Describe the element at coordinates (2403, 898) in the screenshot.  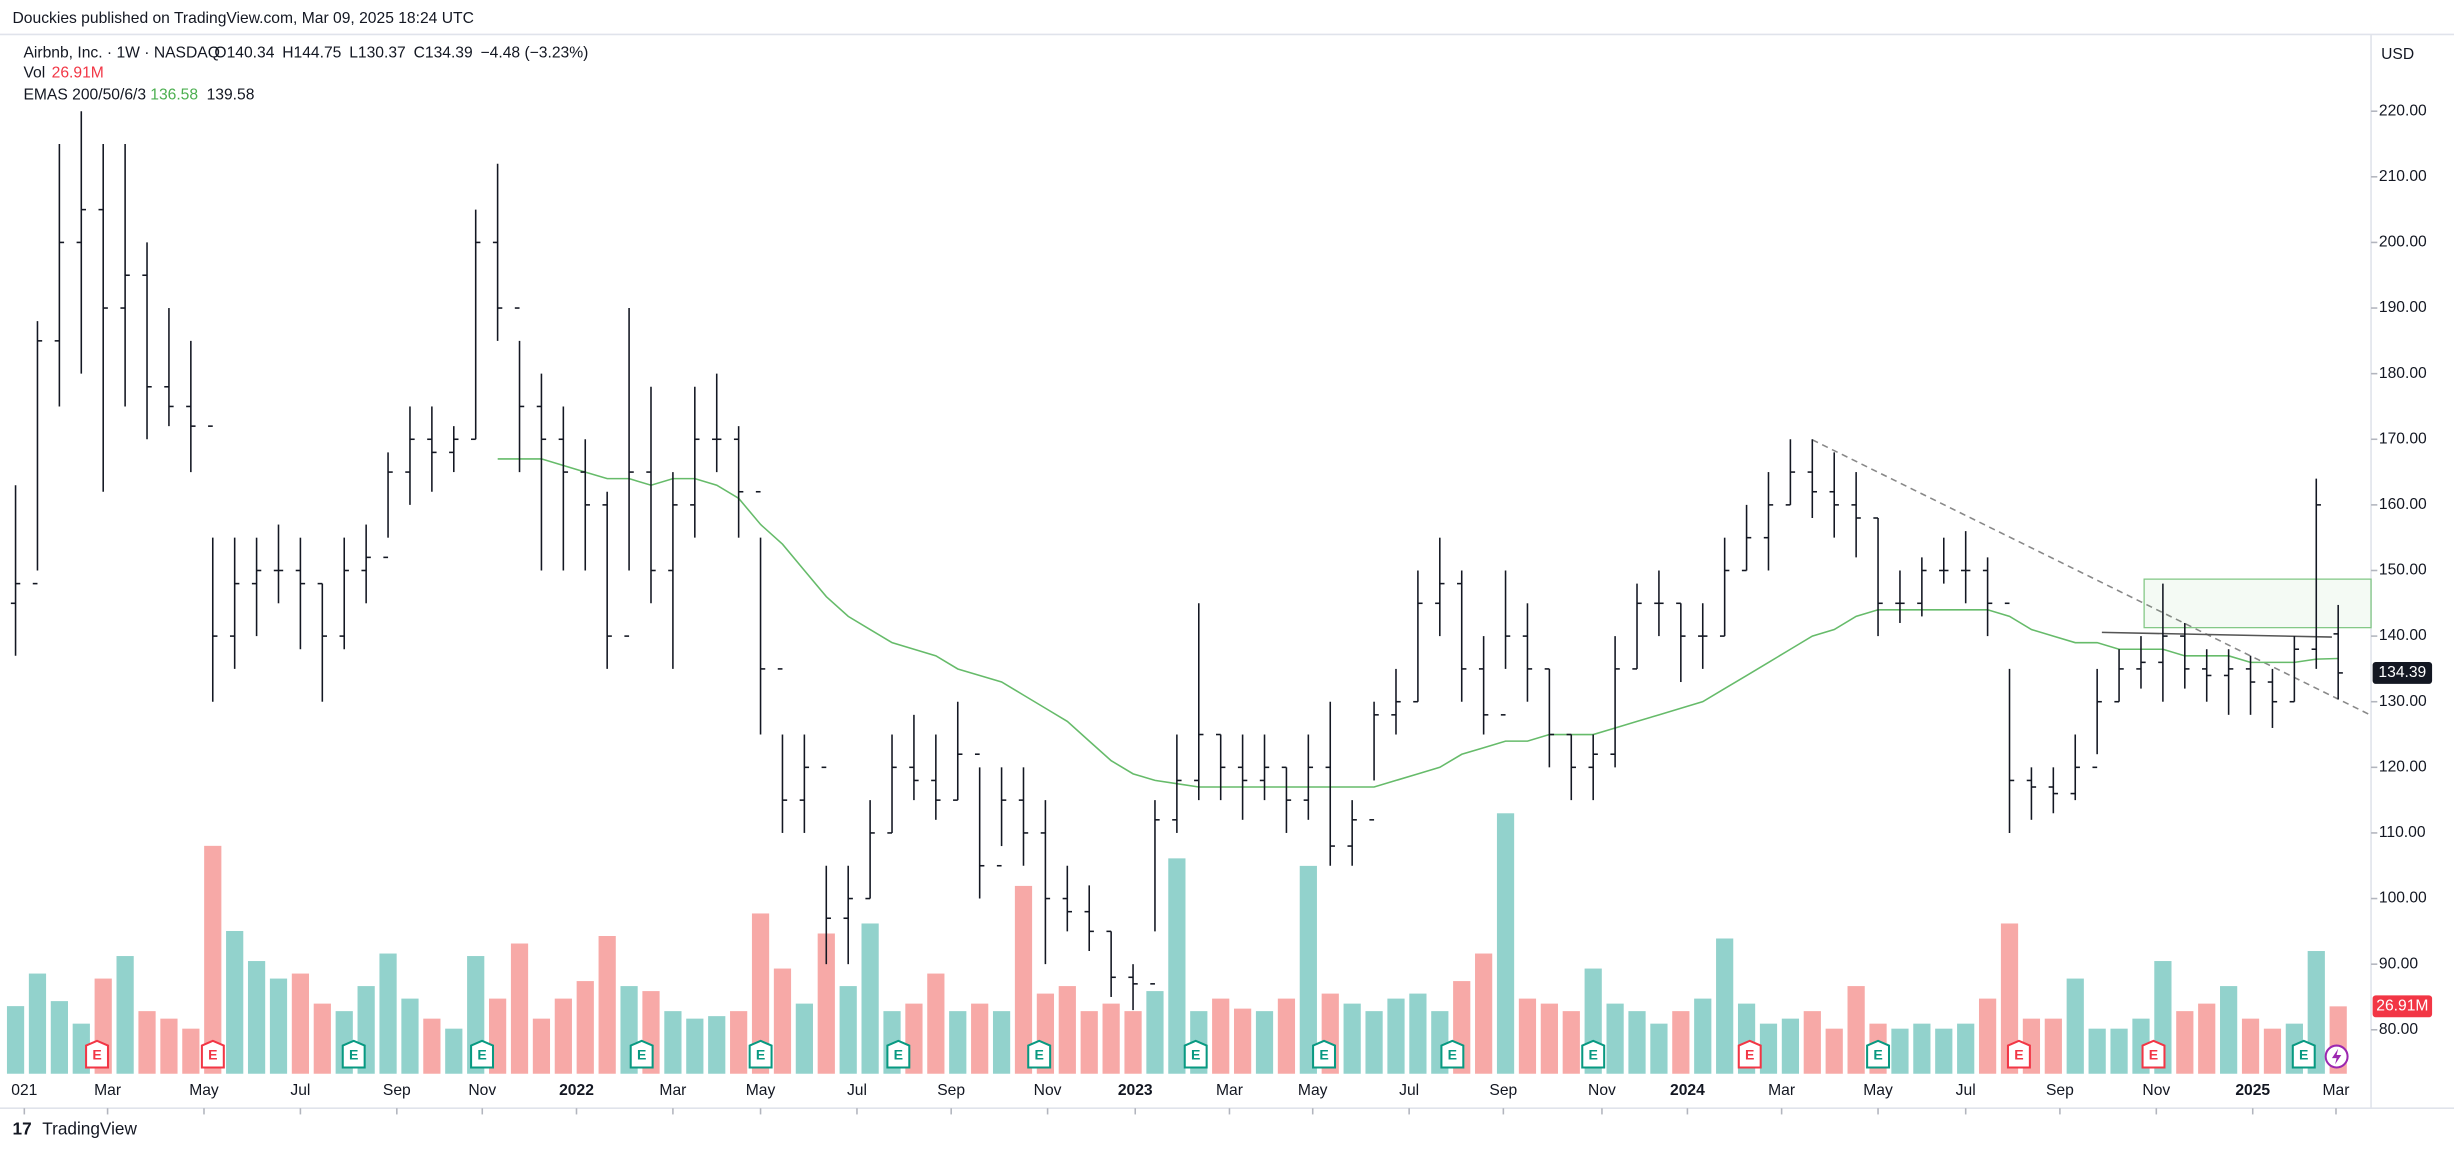
I see `y-tick-label: 100.00` at that location.